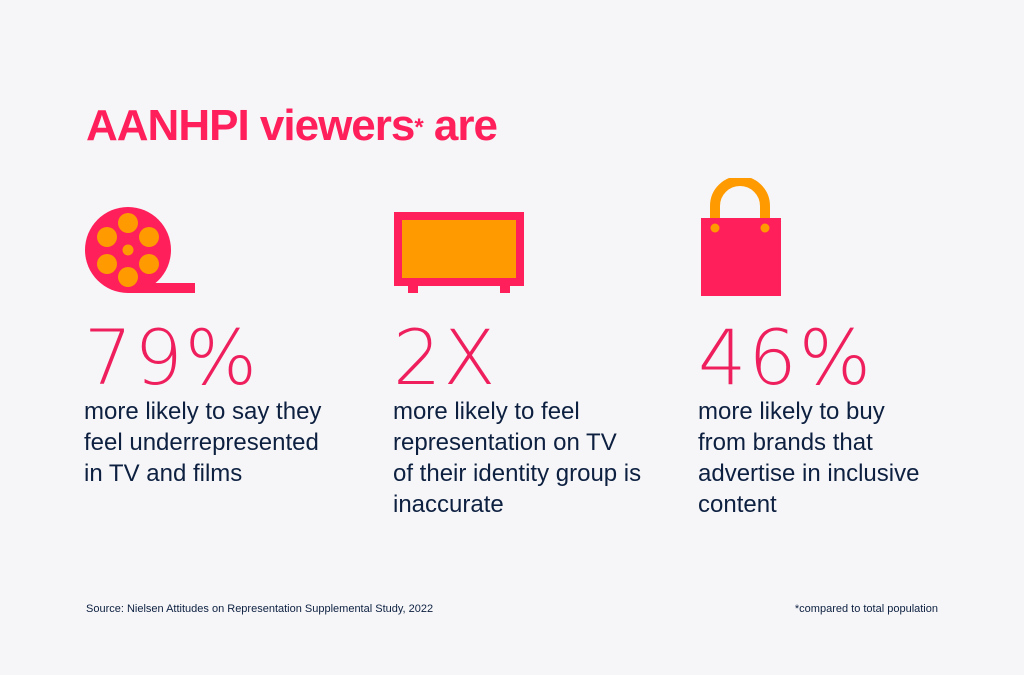 This screenshot has width=1024, height=675. Describe the element at coordinates (418, 127) in the screenshot. I see `heading-asterisk: *` at that location.